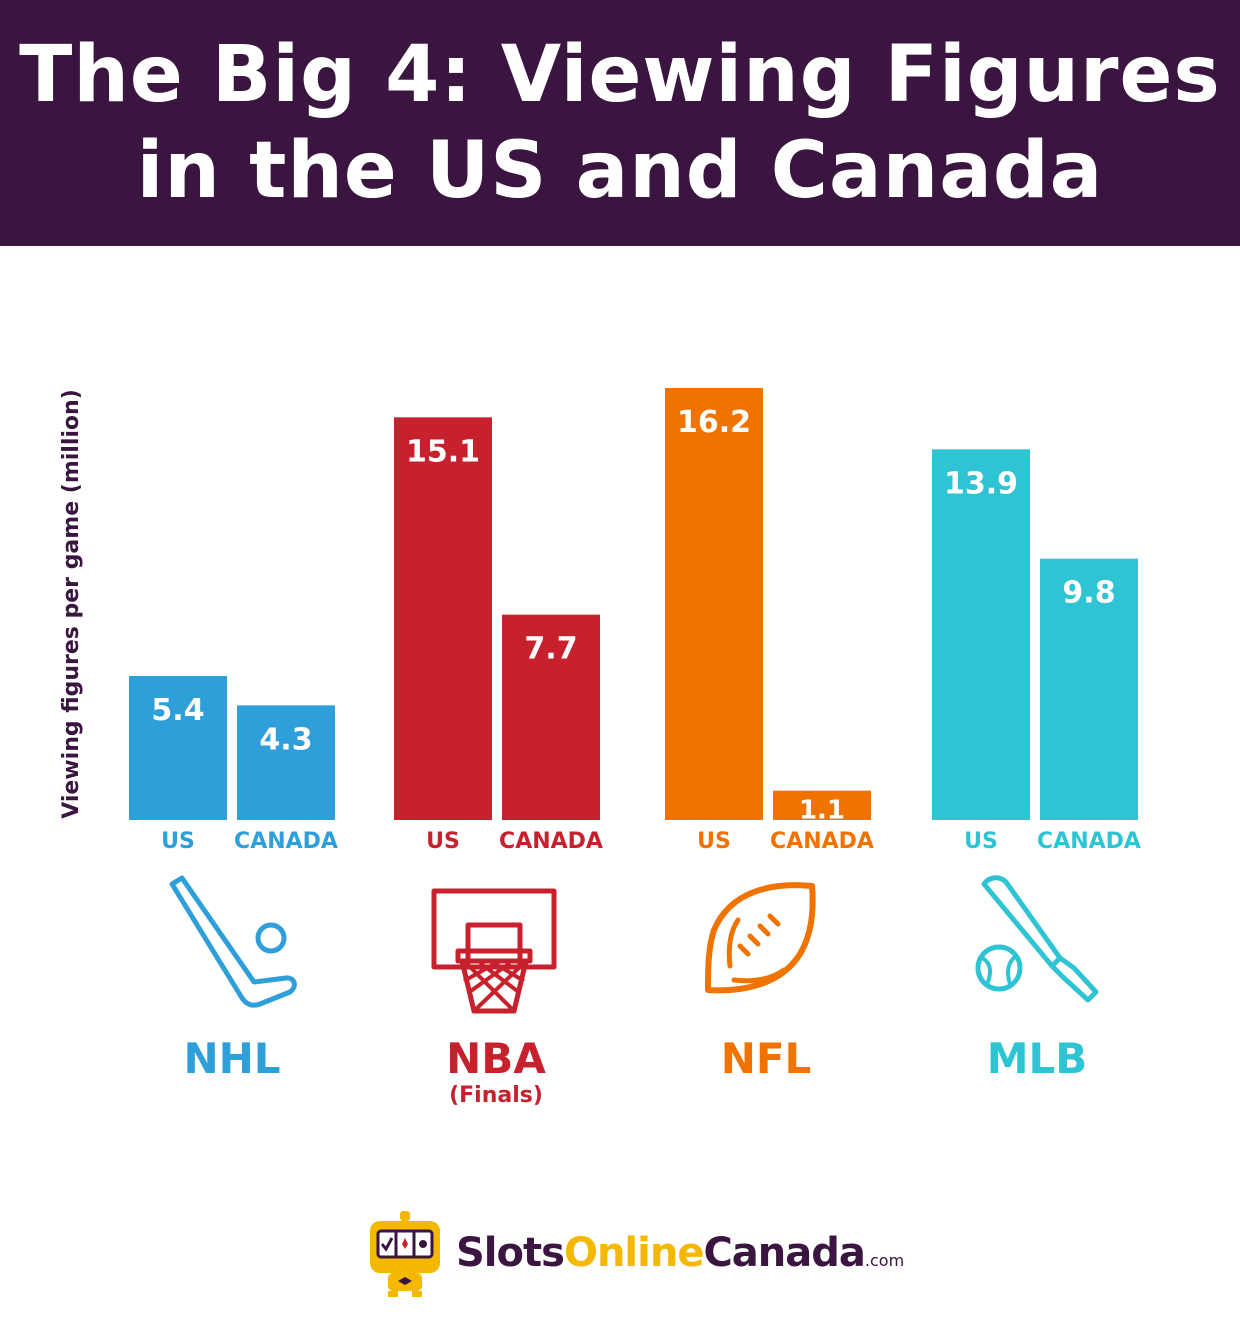 The image size is (1240, 1323). What do you see at coordinates (285, 739) in the screenshot?
I see `data-label-nhl-canada: 4.3` at bounding box center [285, 739].